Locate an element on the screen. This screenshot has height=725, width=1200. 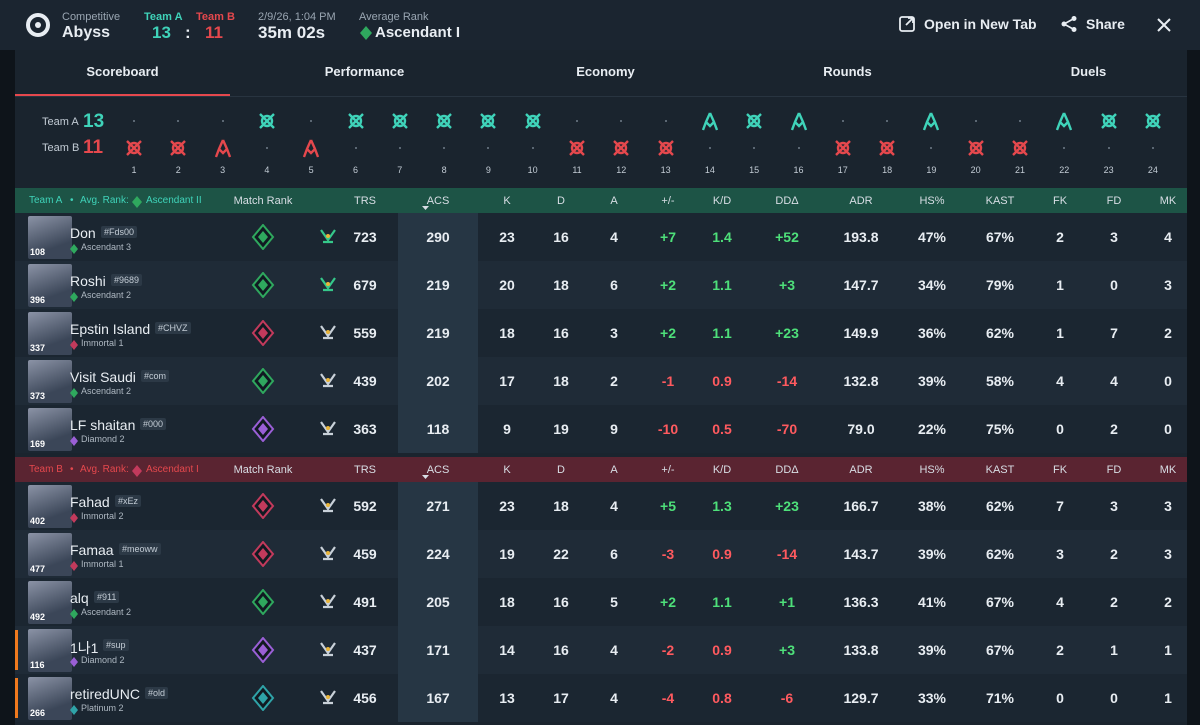
column-header: FD is located at coordinates (1114, 201).